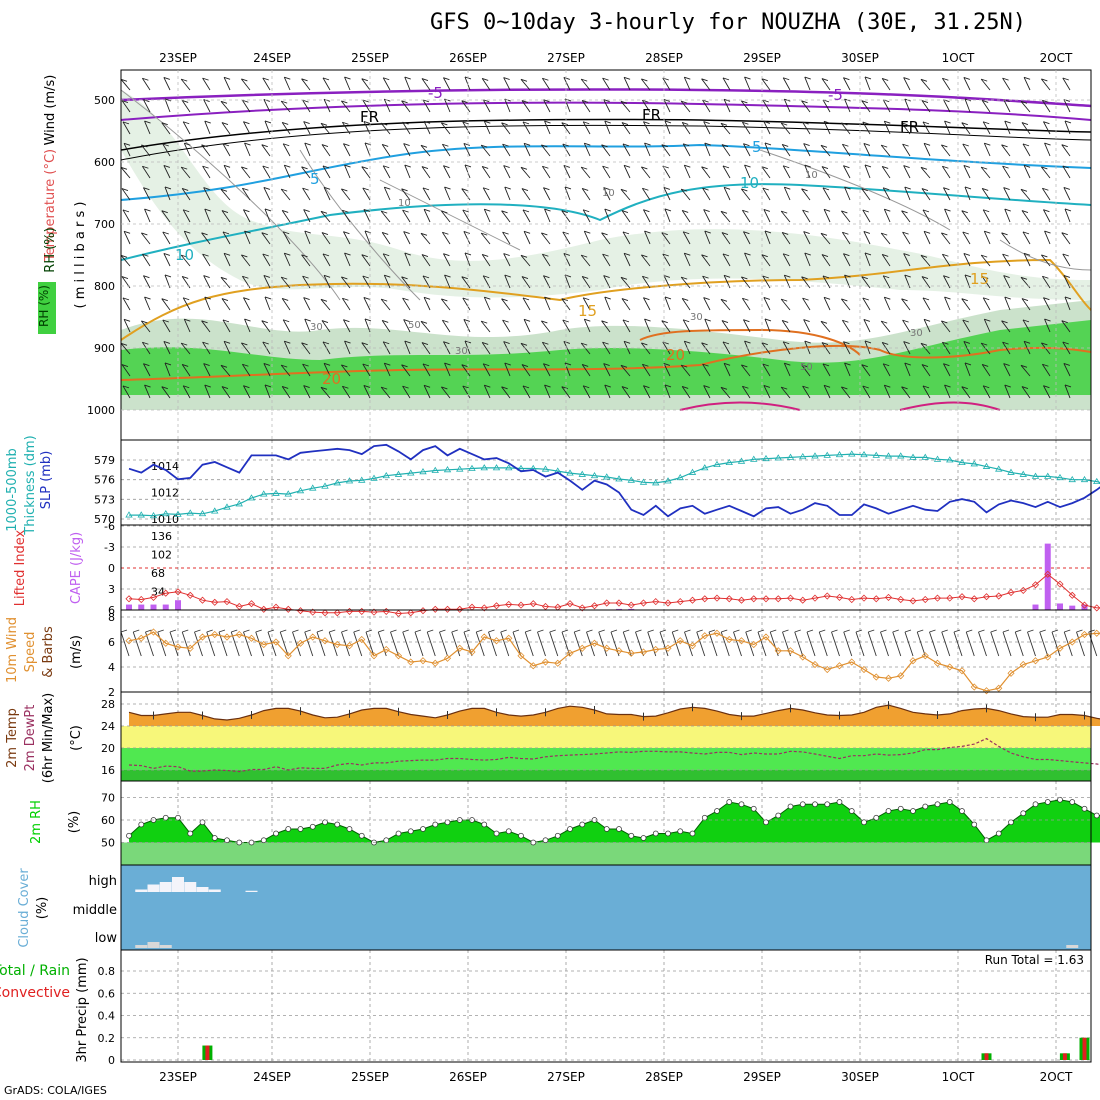 Image resolution: width=1100 pixels, height=1100 pixels. What do you see at coordinates (153, 607) in the screenshot?
I see `cape-bar` at bounding box center [153, 607].